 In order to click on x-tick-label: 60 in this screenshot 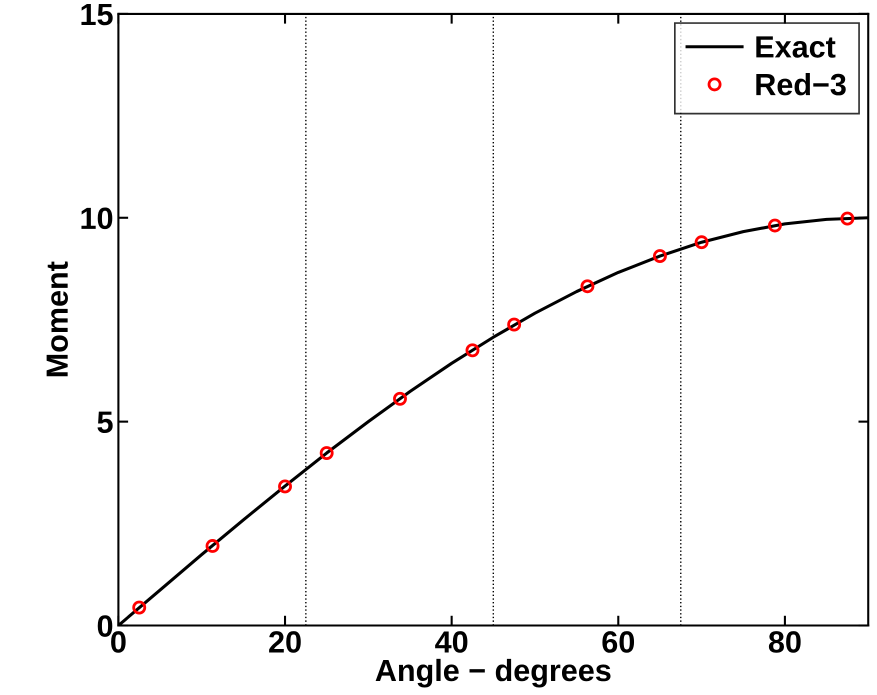, I will do `click(618, 642)`.